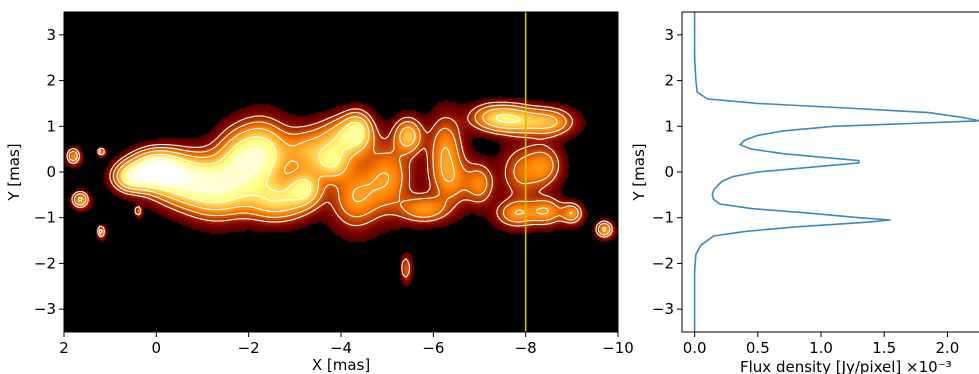 The width and height of the screenshot is (979, 374). I want to click on profile-x-tick-label: 0.0, so click(695, 348).